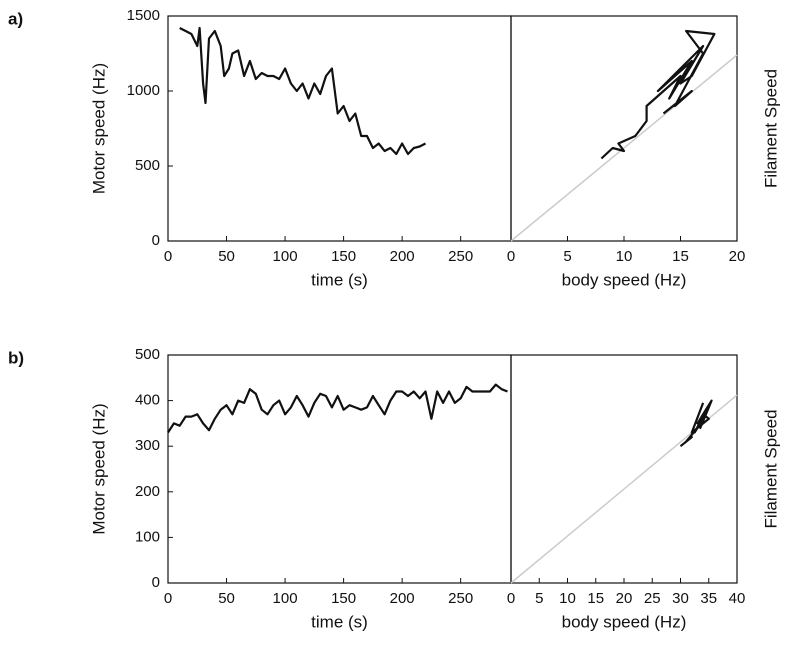 This screenshot has width=787, height=648. Describe the element at coordinates (147, 400) in the screenshot. I see `y-tick-label: 400` at that location.